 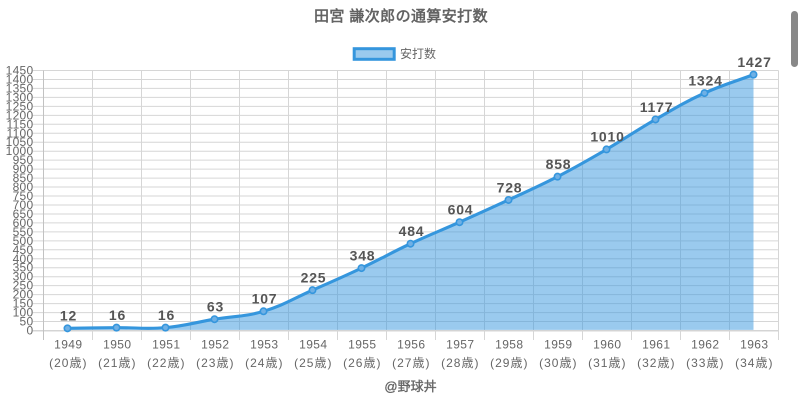 I want to click on svg-text: 650, so click(x=23, y=214).